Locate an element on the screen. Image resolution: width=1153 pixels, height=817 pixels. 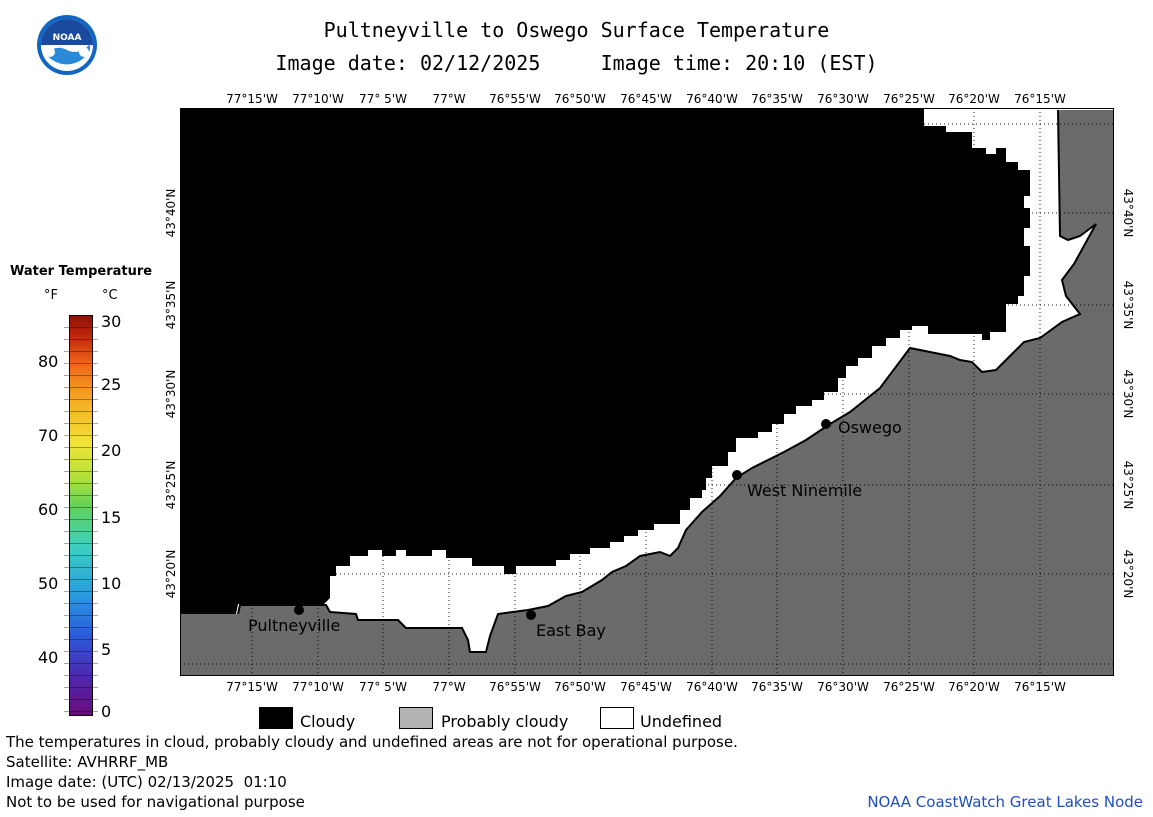
oswego-marker is located at coordinates (826, 424).